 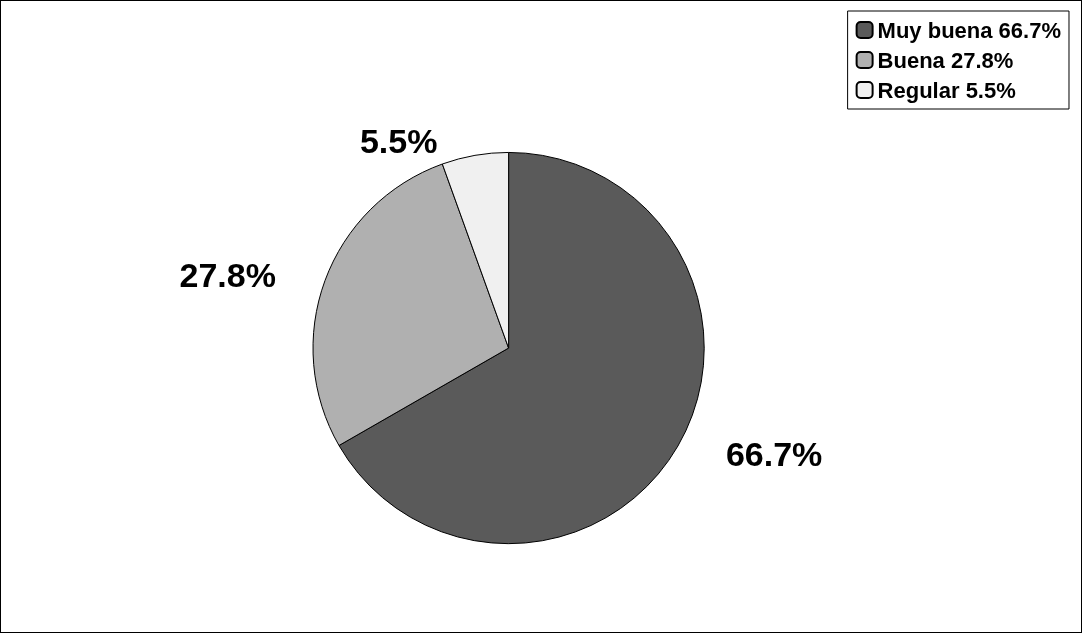 What do you see at coordinates (969, 30) in the screenshot?
I see `legend-label: Muy buena 66.7%` at bounding box center [969, 30].